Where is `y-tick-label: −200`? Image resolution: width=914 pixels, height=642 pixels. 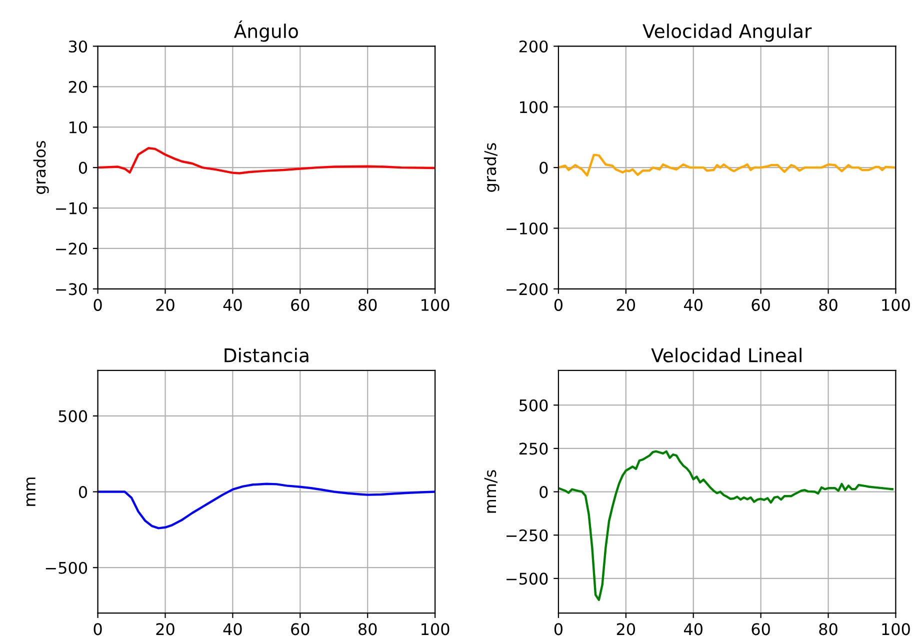
y-tick-label: −200 is located at coordinates (527, 289).